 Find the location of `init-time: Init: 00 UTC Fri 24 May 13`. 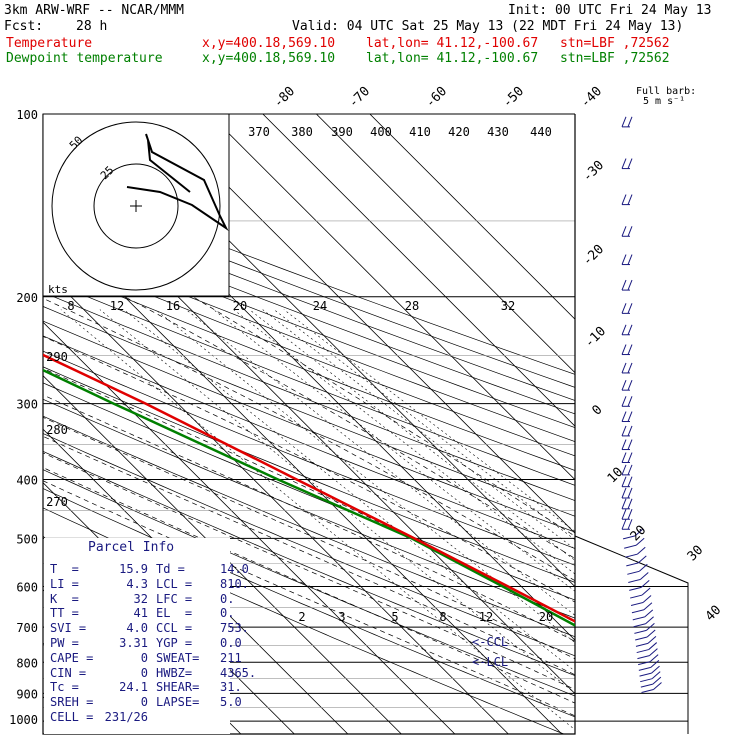

init-time: Init: 00 UTC Fri 24 May 13 is located at coordinates (610, 10).